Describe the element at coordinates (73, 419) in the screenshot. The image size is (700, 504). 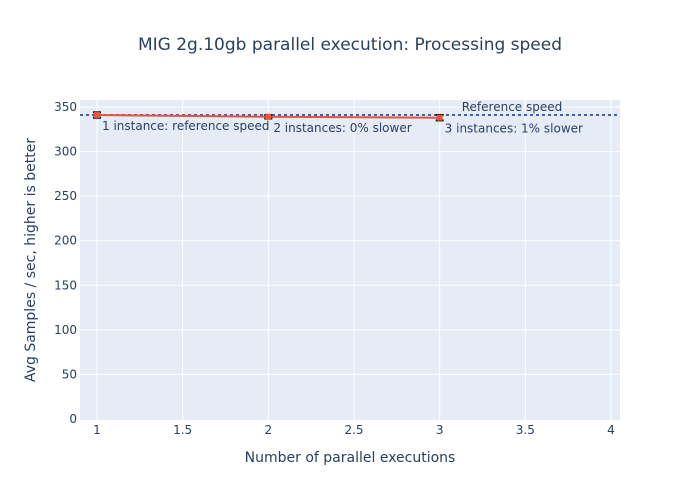
I see `y-tick-label: 0` at that location.